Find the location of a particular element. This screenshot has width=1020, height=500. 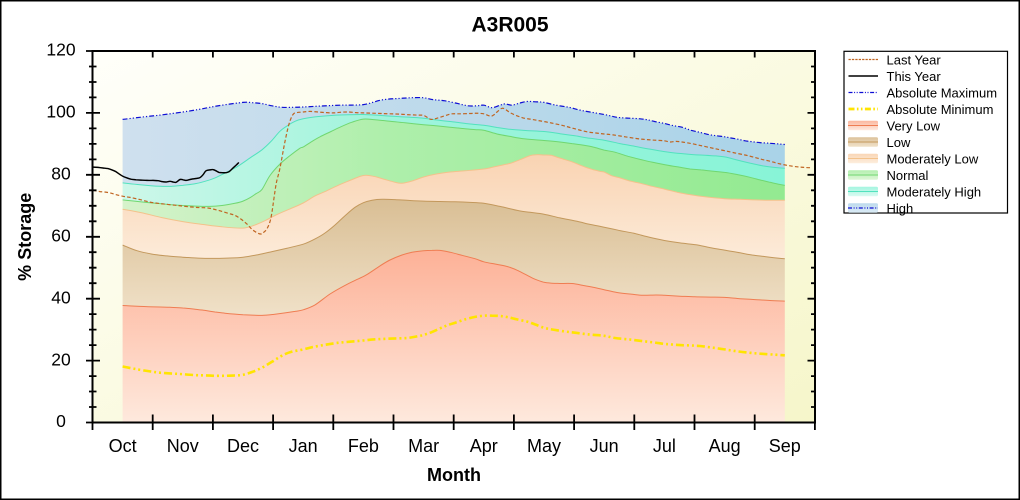

svg-text: This Year is located at coordinates (914, 76).